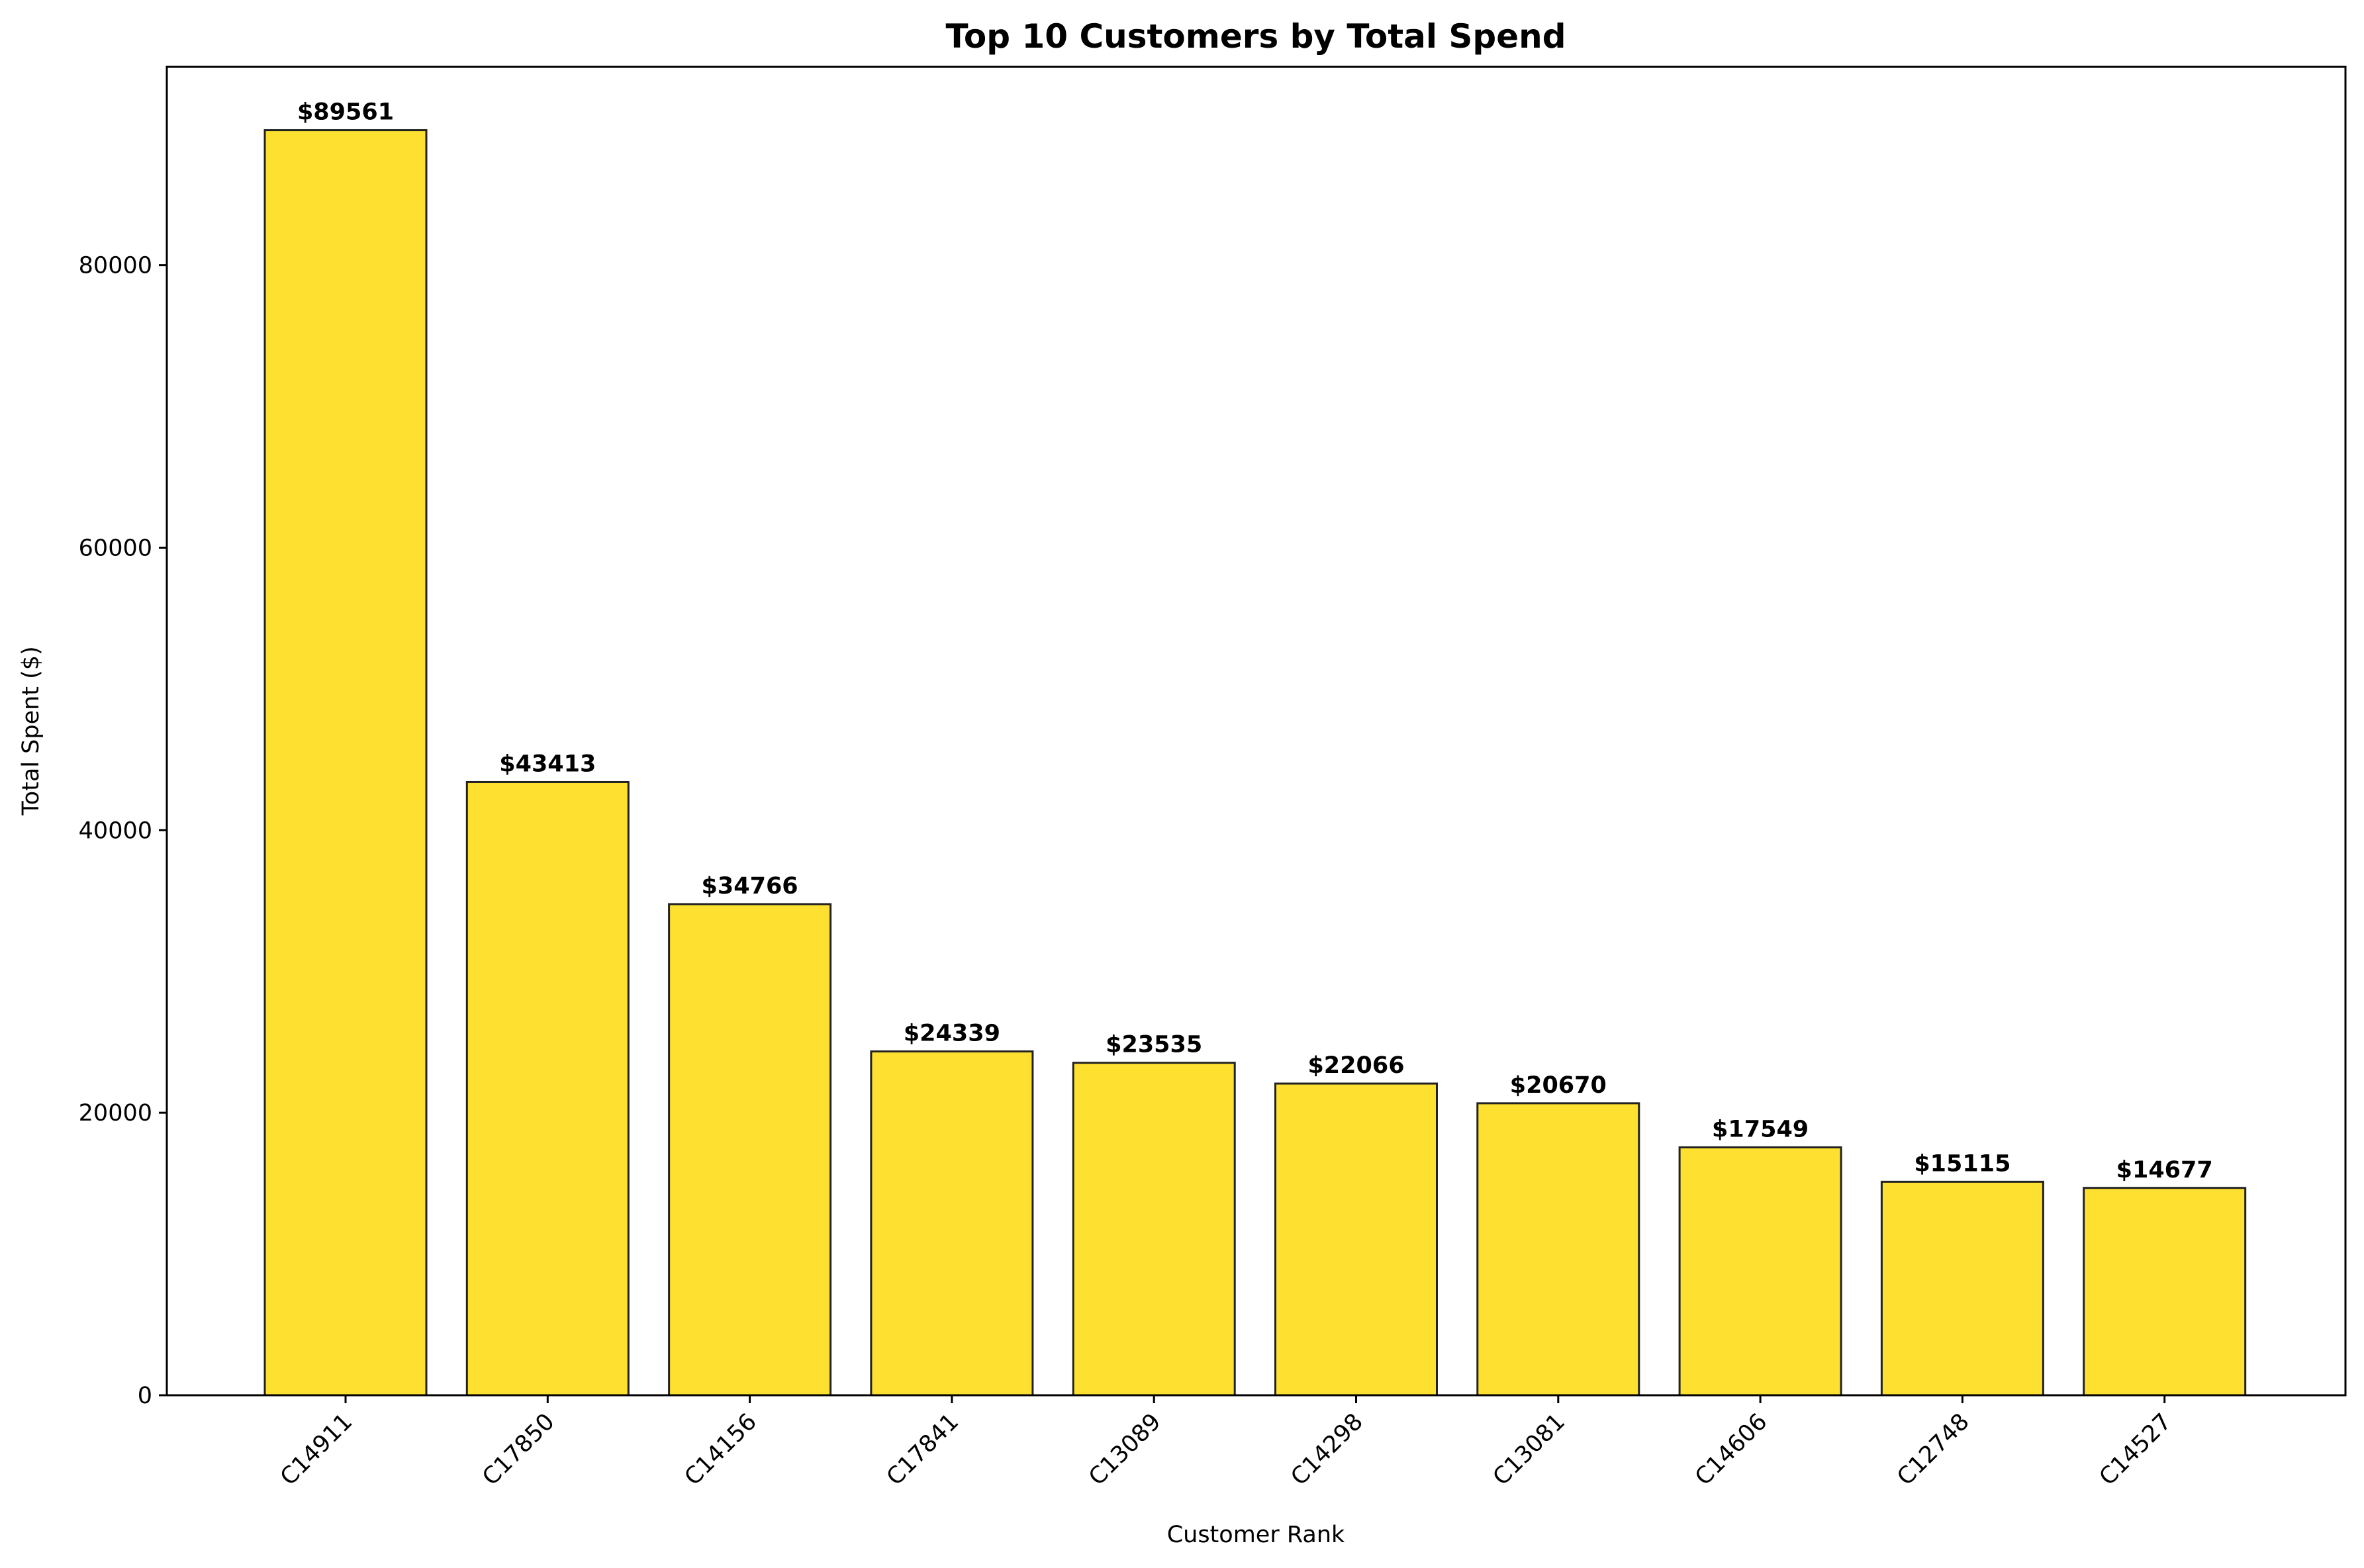 The width and height of the screenshot is (2364, 1568). I want to click on y-axis-ticks: 0 20000 40000 60000 80000, so click(123, 831).